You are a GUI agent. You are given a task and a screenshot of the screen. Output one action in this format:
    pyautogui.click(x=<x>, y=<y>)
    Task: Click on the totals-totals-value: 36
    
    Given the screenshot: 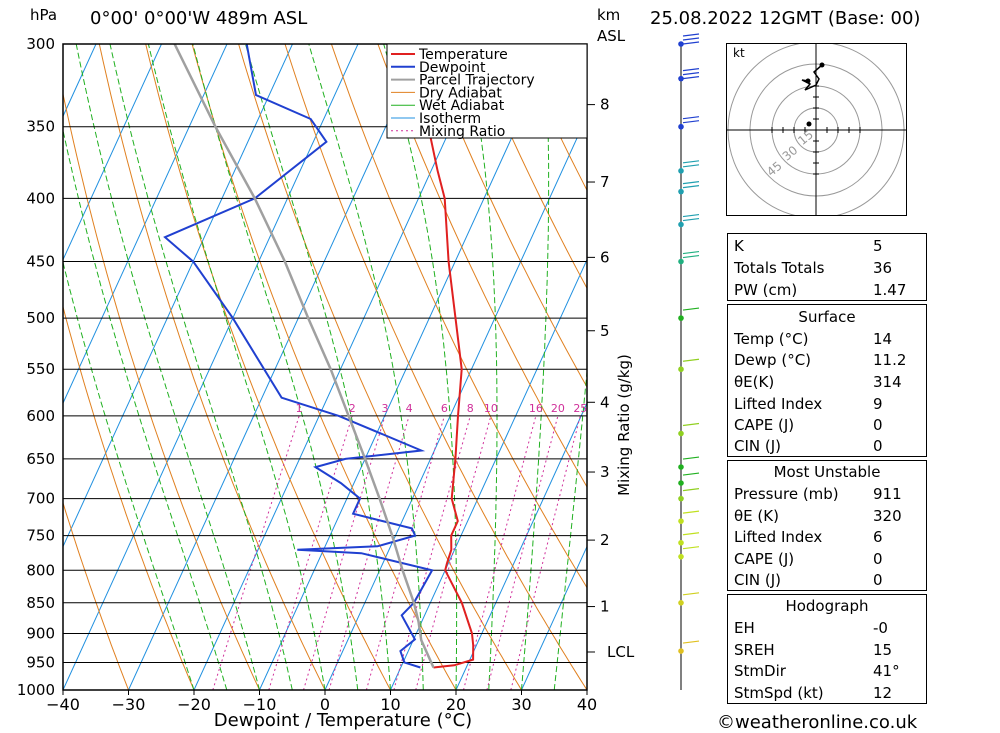 What is the action you would take?
    pyautogui.click(x=883, y=268)
    